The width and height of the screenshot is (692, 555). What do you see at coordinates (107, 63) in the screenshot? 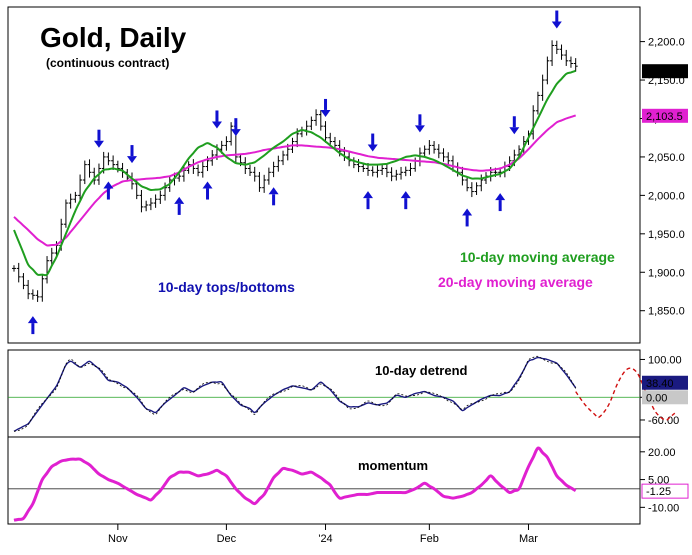
I see `chart-subtitle: (continuous contract)` at bounding box center [107, 63].